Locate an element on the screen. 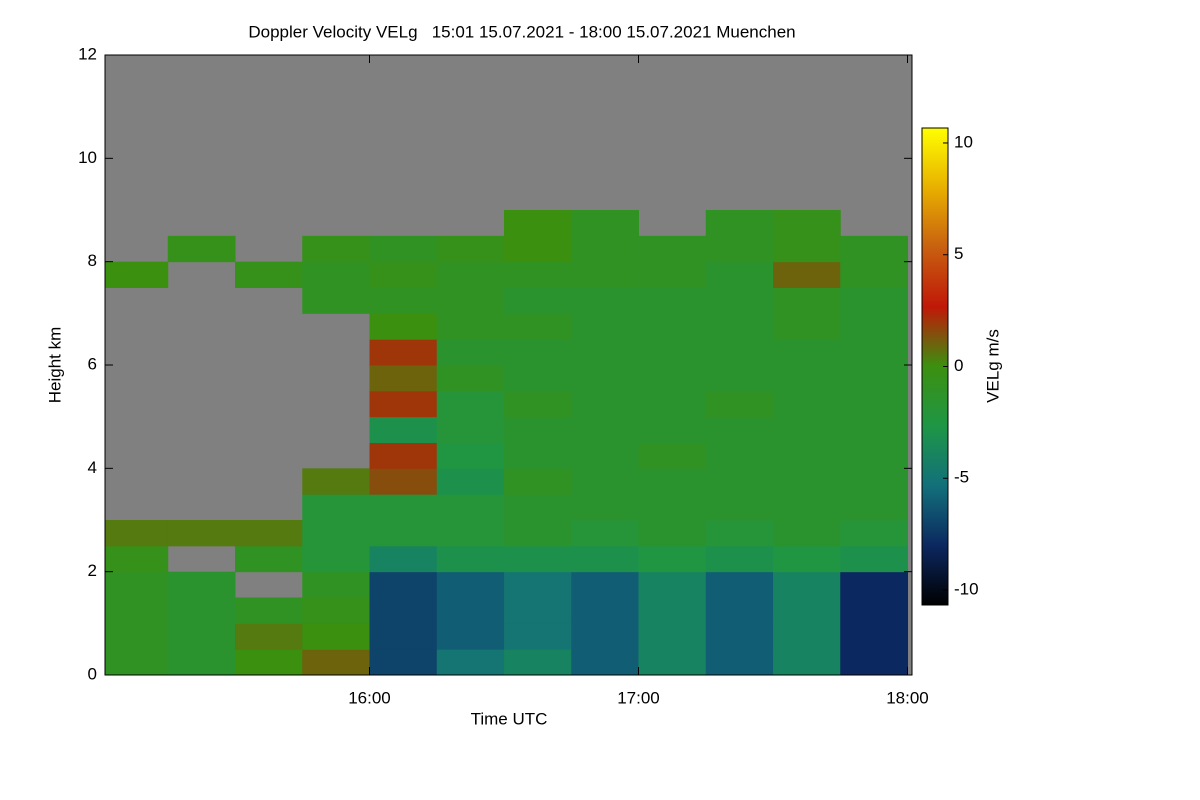  colorbar-tick-label: -5 is located at coordinates (961, 477).